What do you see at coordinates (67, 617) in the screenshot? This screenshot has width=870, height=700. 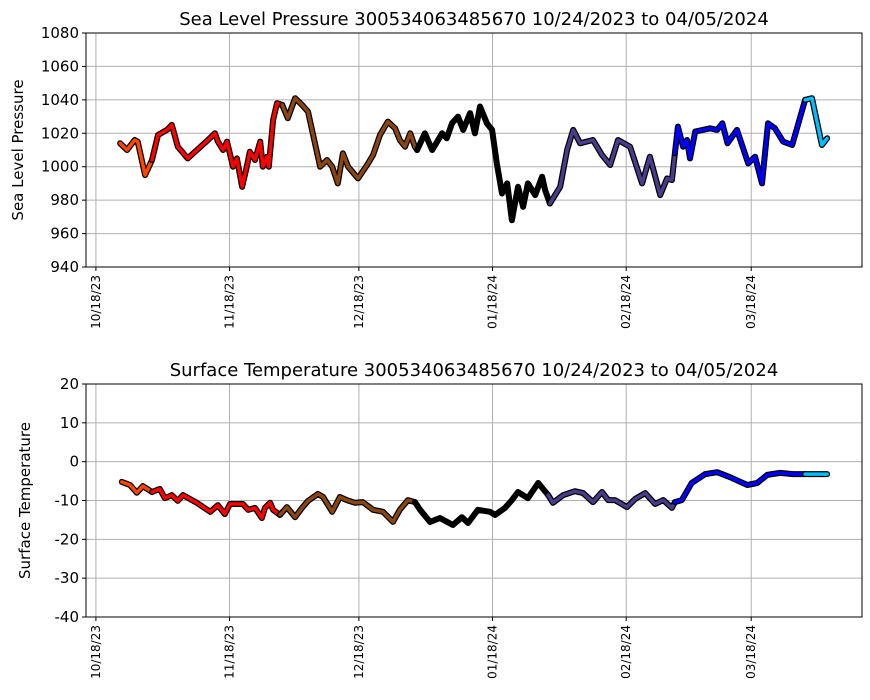 I see `y-tick-label: -40` at bounding box center [67, 617].